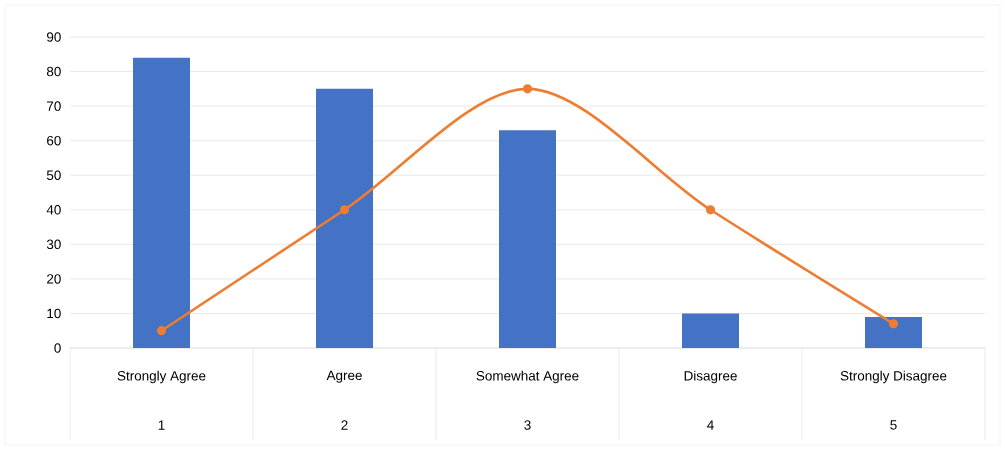 This screenshot has height=450, width=1005. Describe the element at coordinates (54, 106) in the screenshot. I see `y-tick-label: 70` at that location.